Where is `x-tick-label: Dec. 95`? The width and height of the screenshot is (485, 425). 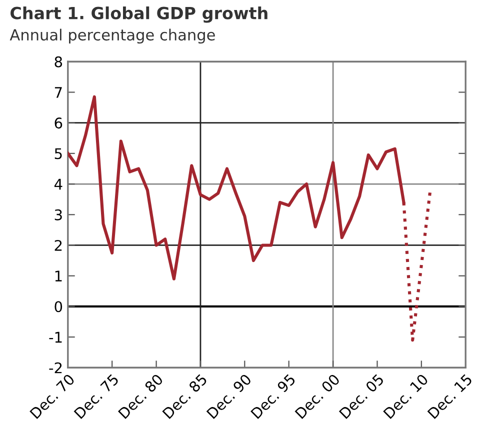
x-tick-label: Dec. 95 is located at coordinates (273, 397).